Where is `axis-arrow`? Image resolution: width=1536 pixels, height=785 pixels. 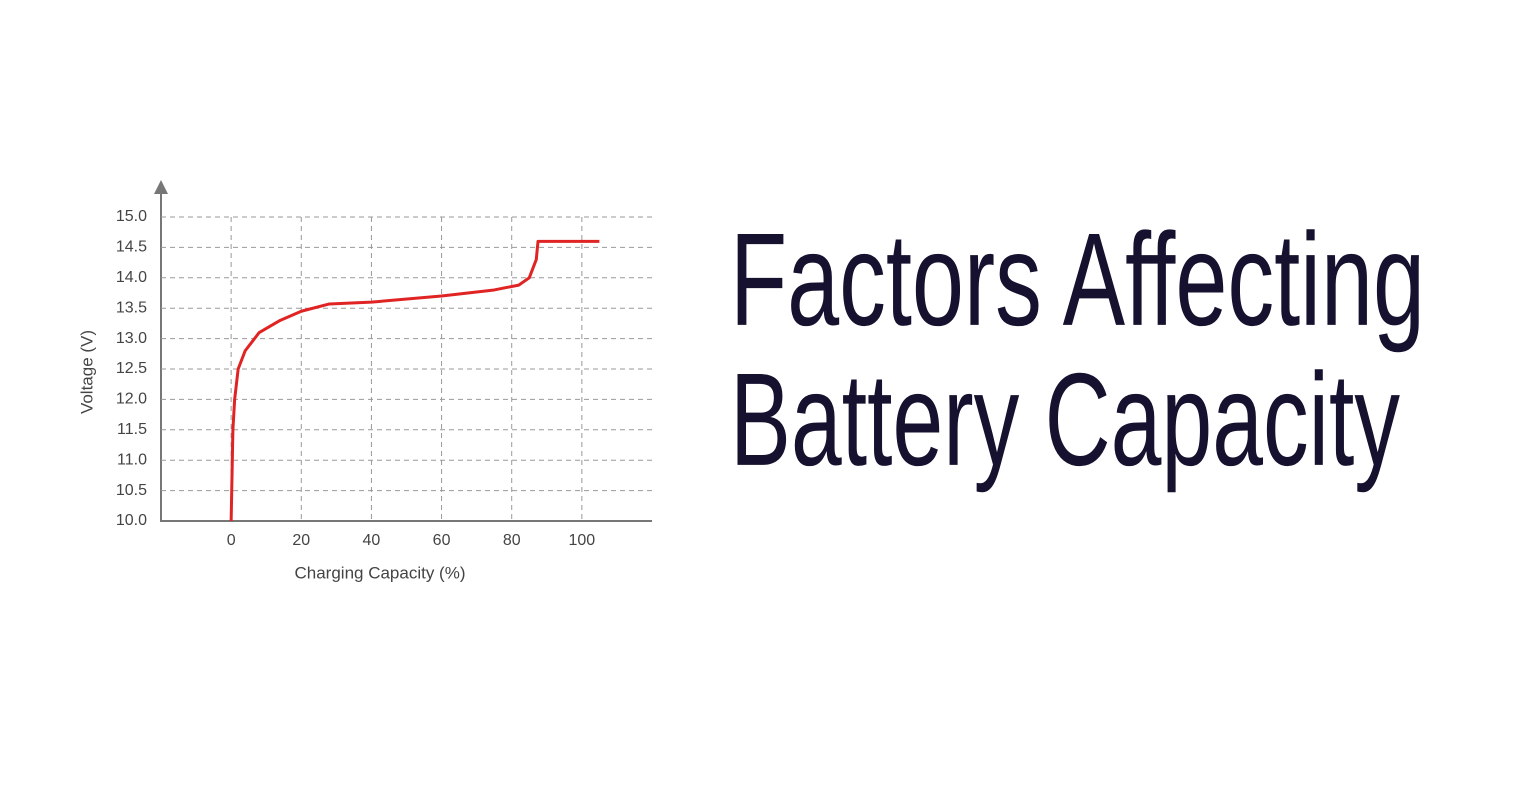 axis-arrow is located at coordinates (161, 187).